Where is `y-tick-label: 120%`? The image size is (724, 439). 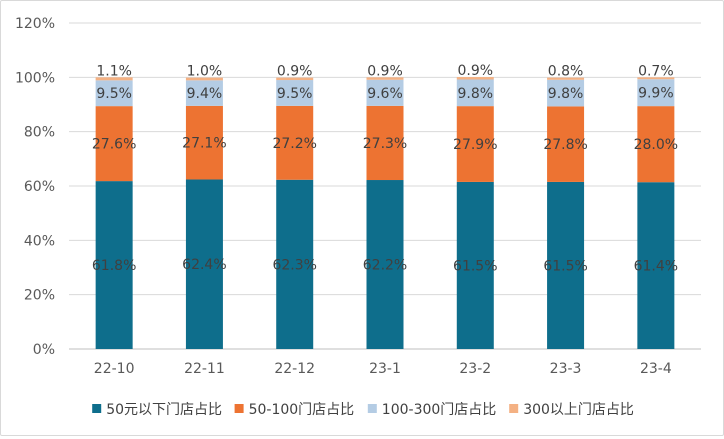 y-tick-label: 120% is located at coordinates (35, 24).